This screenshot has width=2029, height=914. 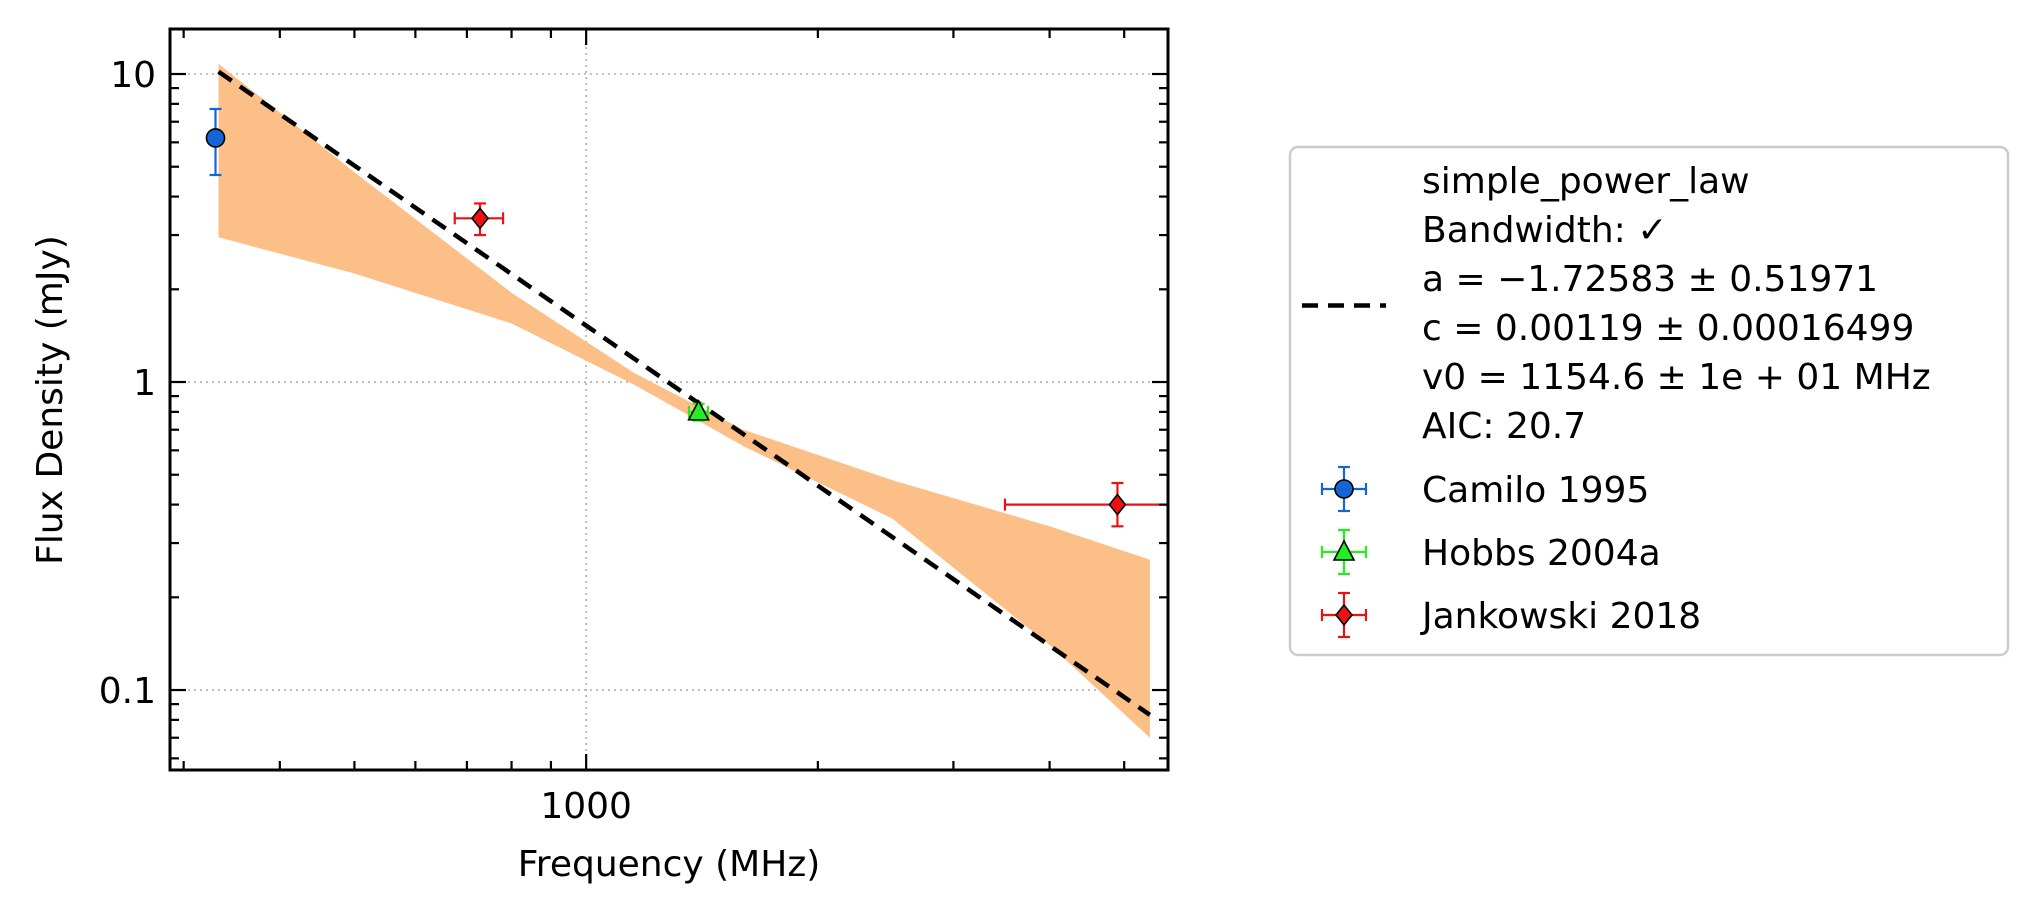 I want to click on series-hobbs-2004a, so click(x=698, y=410).